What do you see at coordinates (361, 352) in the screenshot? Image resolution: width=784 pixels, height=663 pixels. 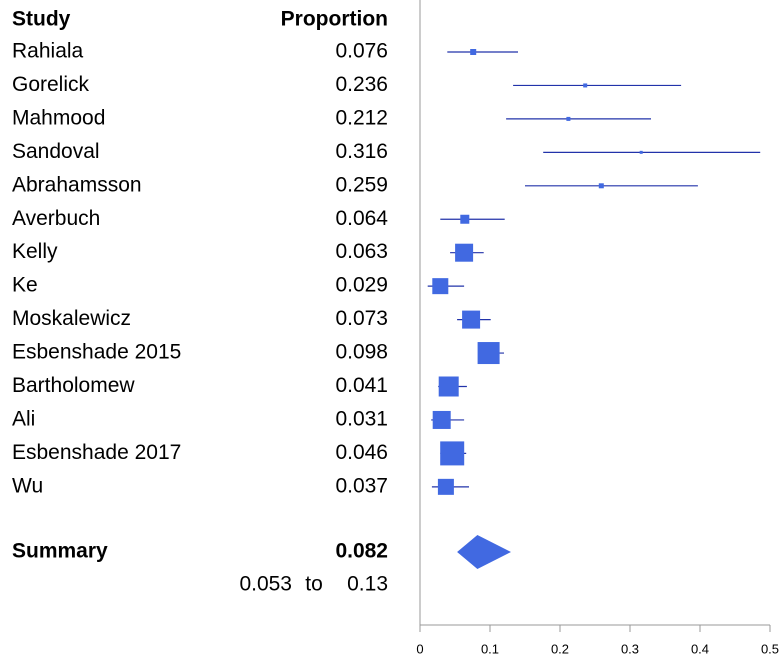 I see `value-label: 0.098` at bounding box center [361, 352].